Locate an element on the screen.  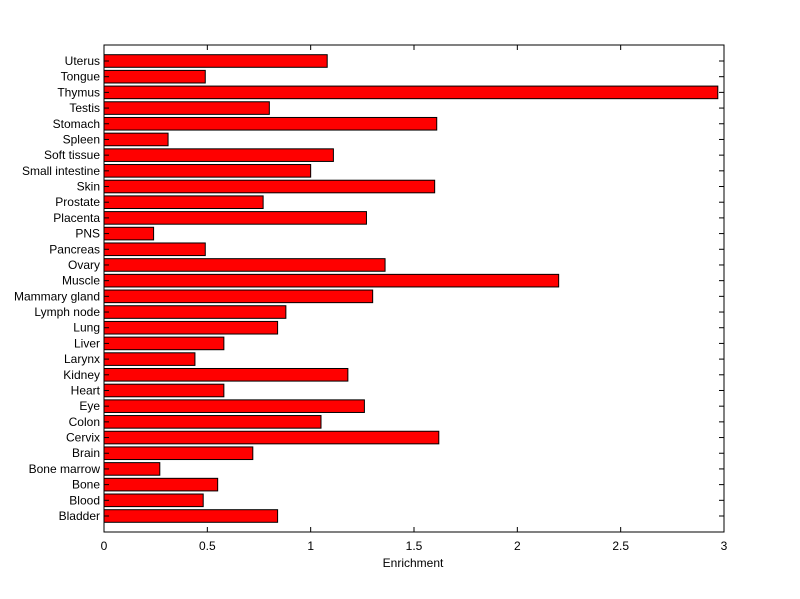
y-tick-label: PNS is located at coordinates (87, 234).